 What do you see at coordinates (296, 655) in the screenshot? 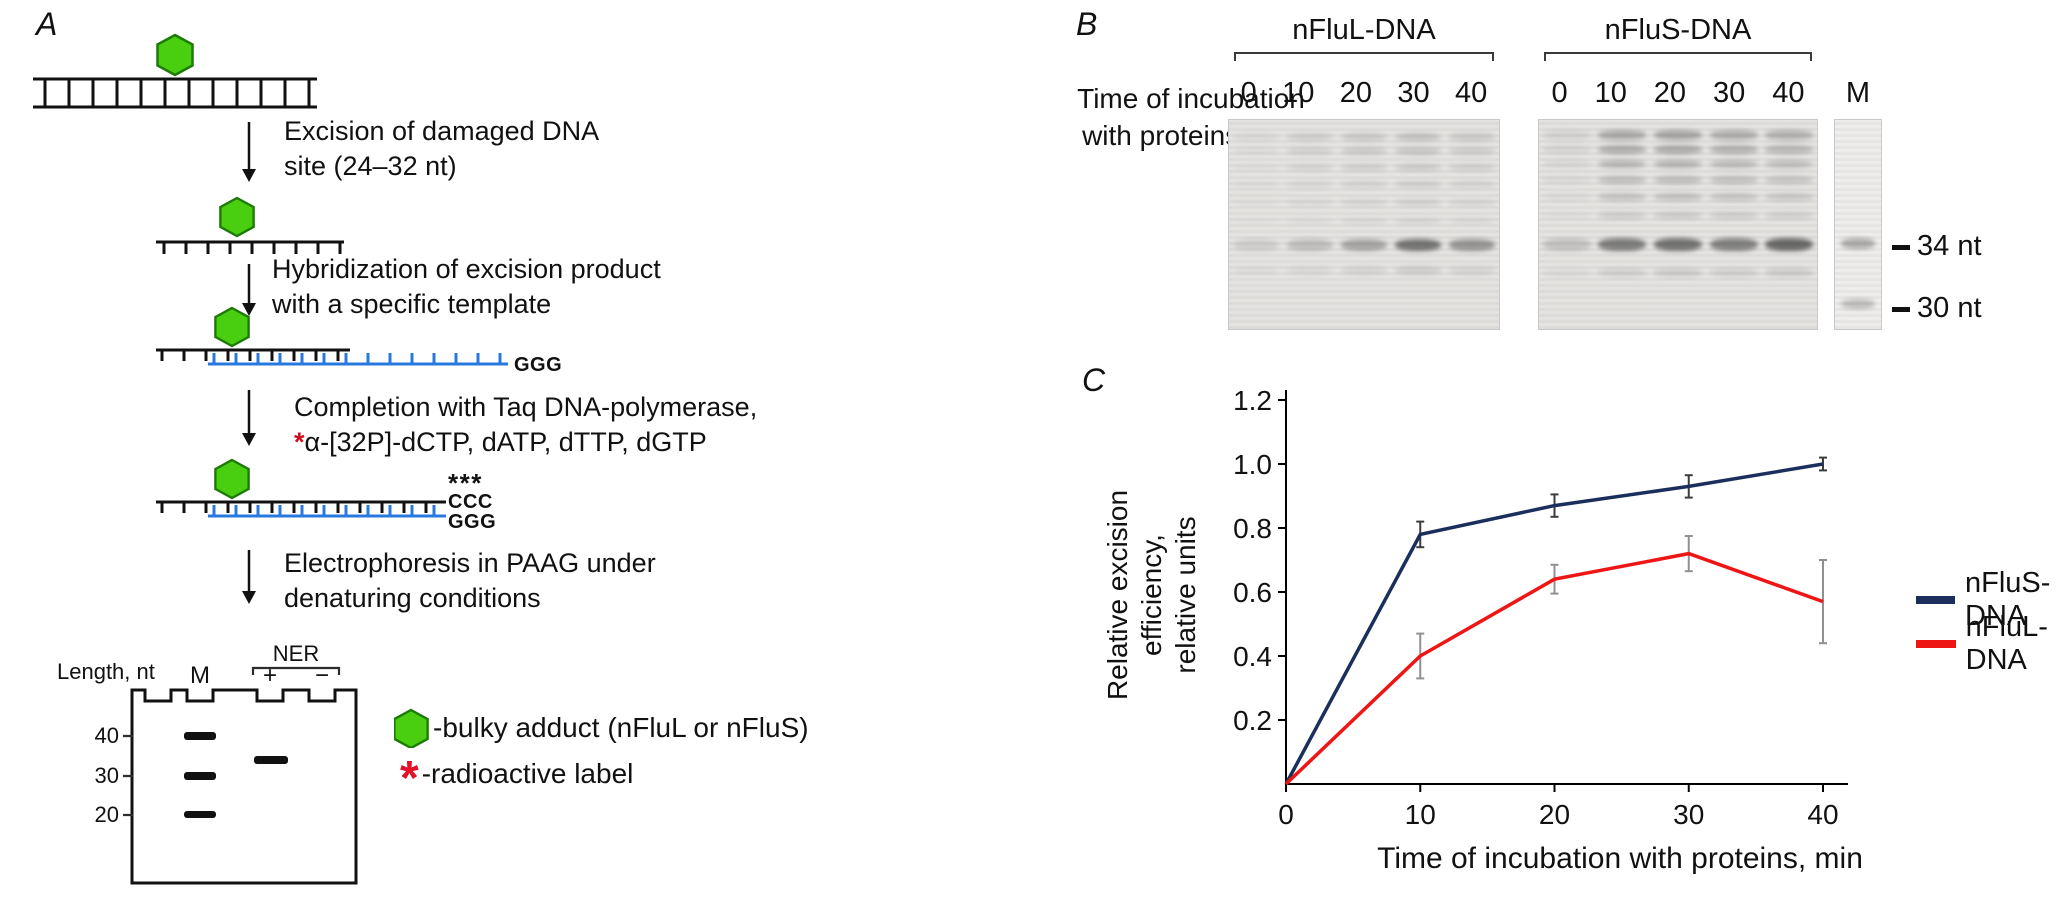
I see `ner-label: NER` at bounding box center [296, 655].